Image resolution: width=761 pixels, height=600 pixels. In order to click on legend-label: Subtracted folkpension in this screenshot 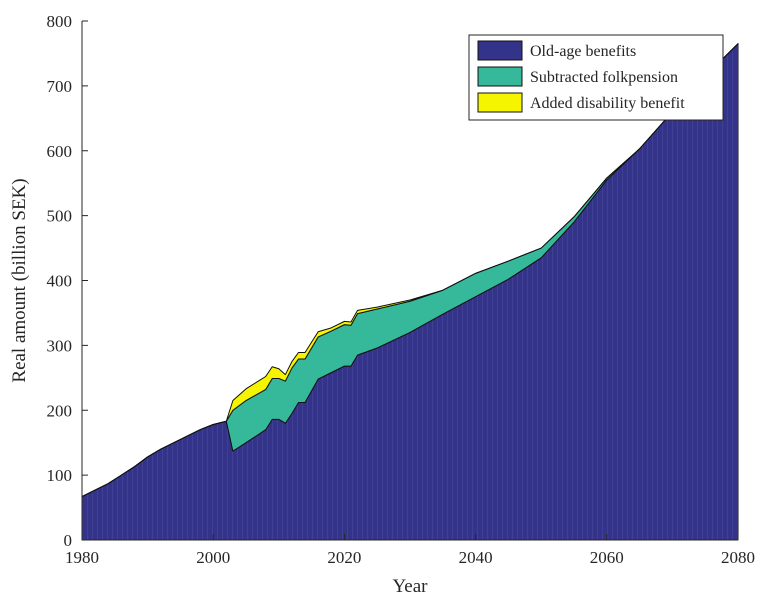, I will do `click(604, 77)`.